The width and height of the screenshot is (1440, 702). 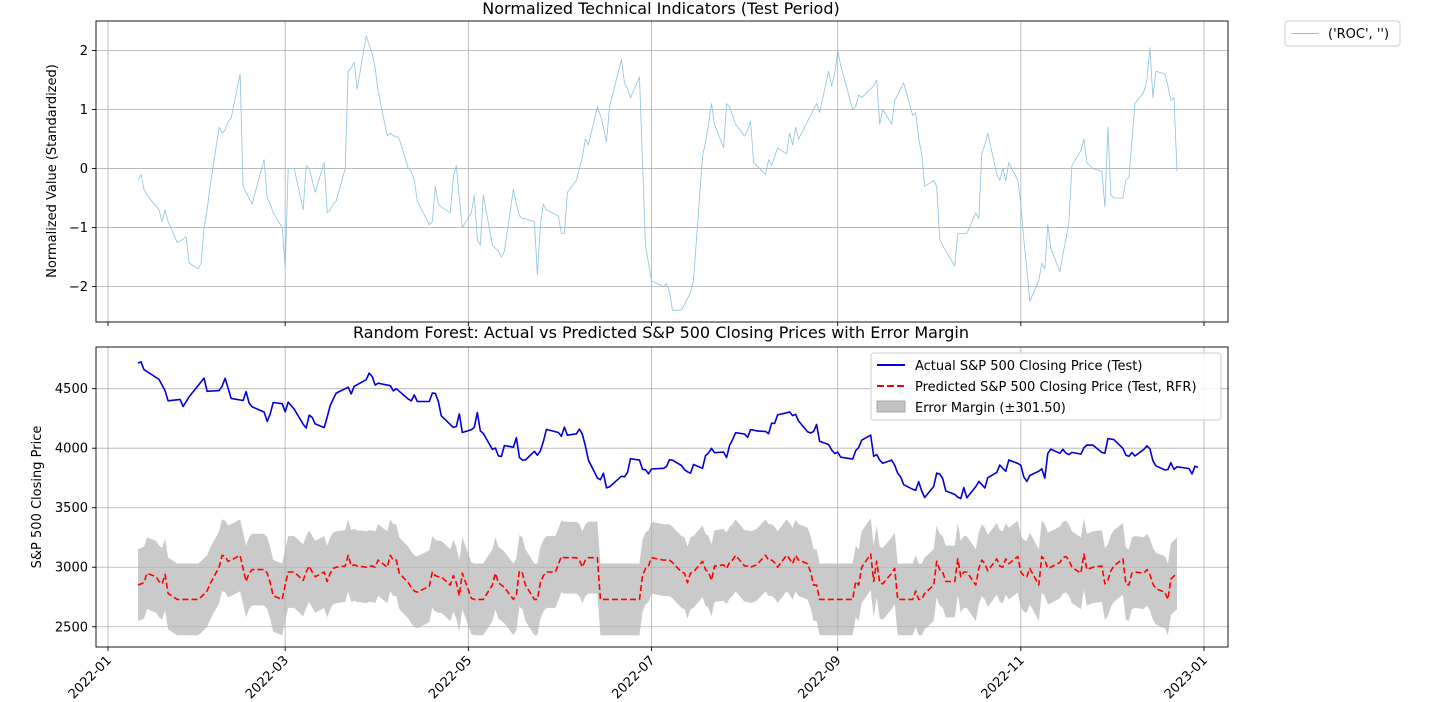 I want to click on top-legend-label: ('ROC', ''), so click(x=1358, y=34).